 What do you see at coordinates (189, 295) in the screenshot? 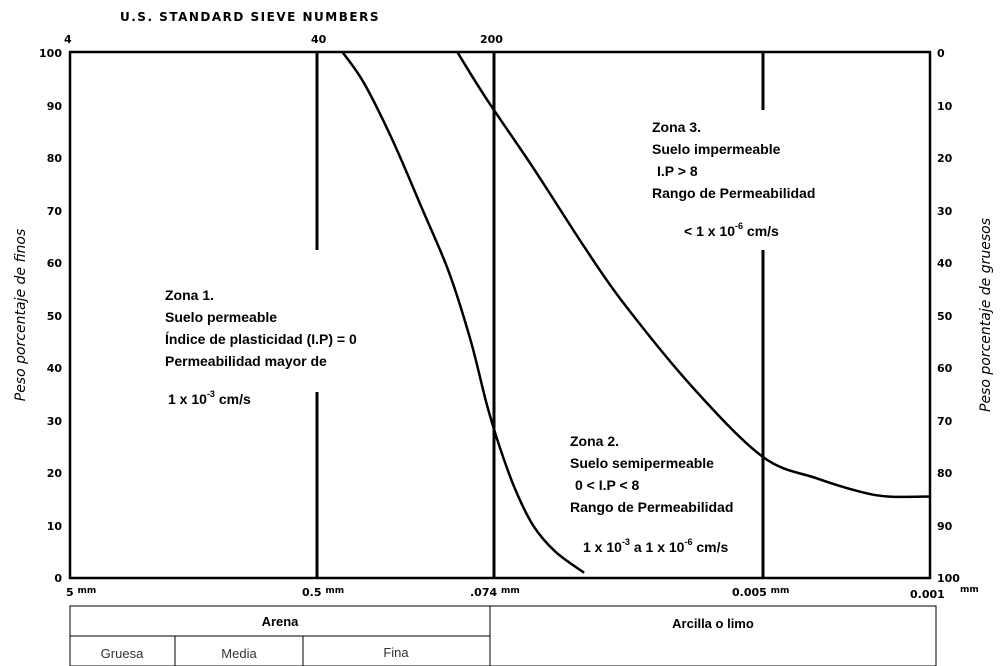
I see `zona1-title: Zona 1.` at bounding box center [189, 295].